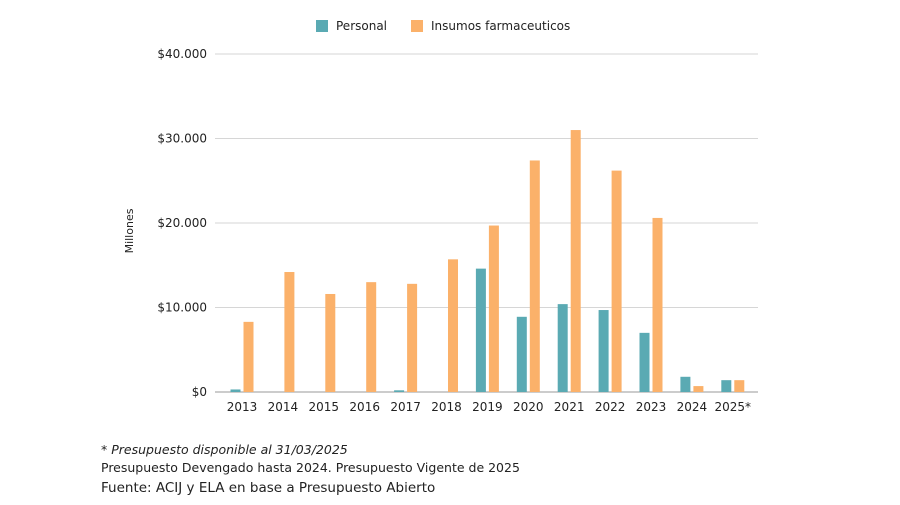 The width and height of the screenshot is (900, 505). I want to click on legend-label-personal: Personal, so click(361, 26).